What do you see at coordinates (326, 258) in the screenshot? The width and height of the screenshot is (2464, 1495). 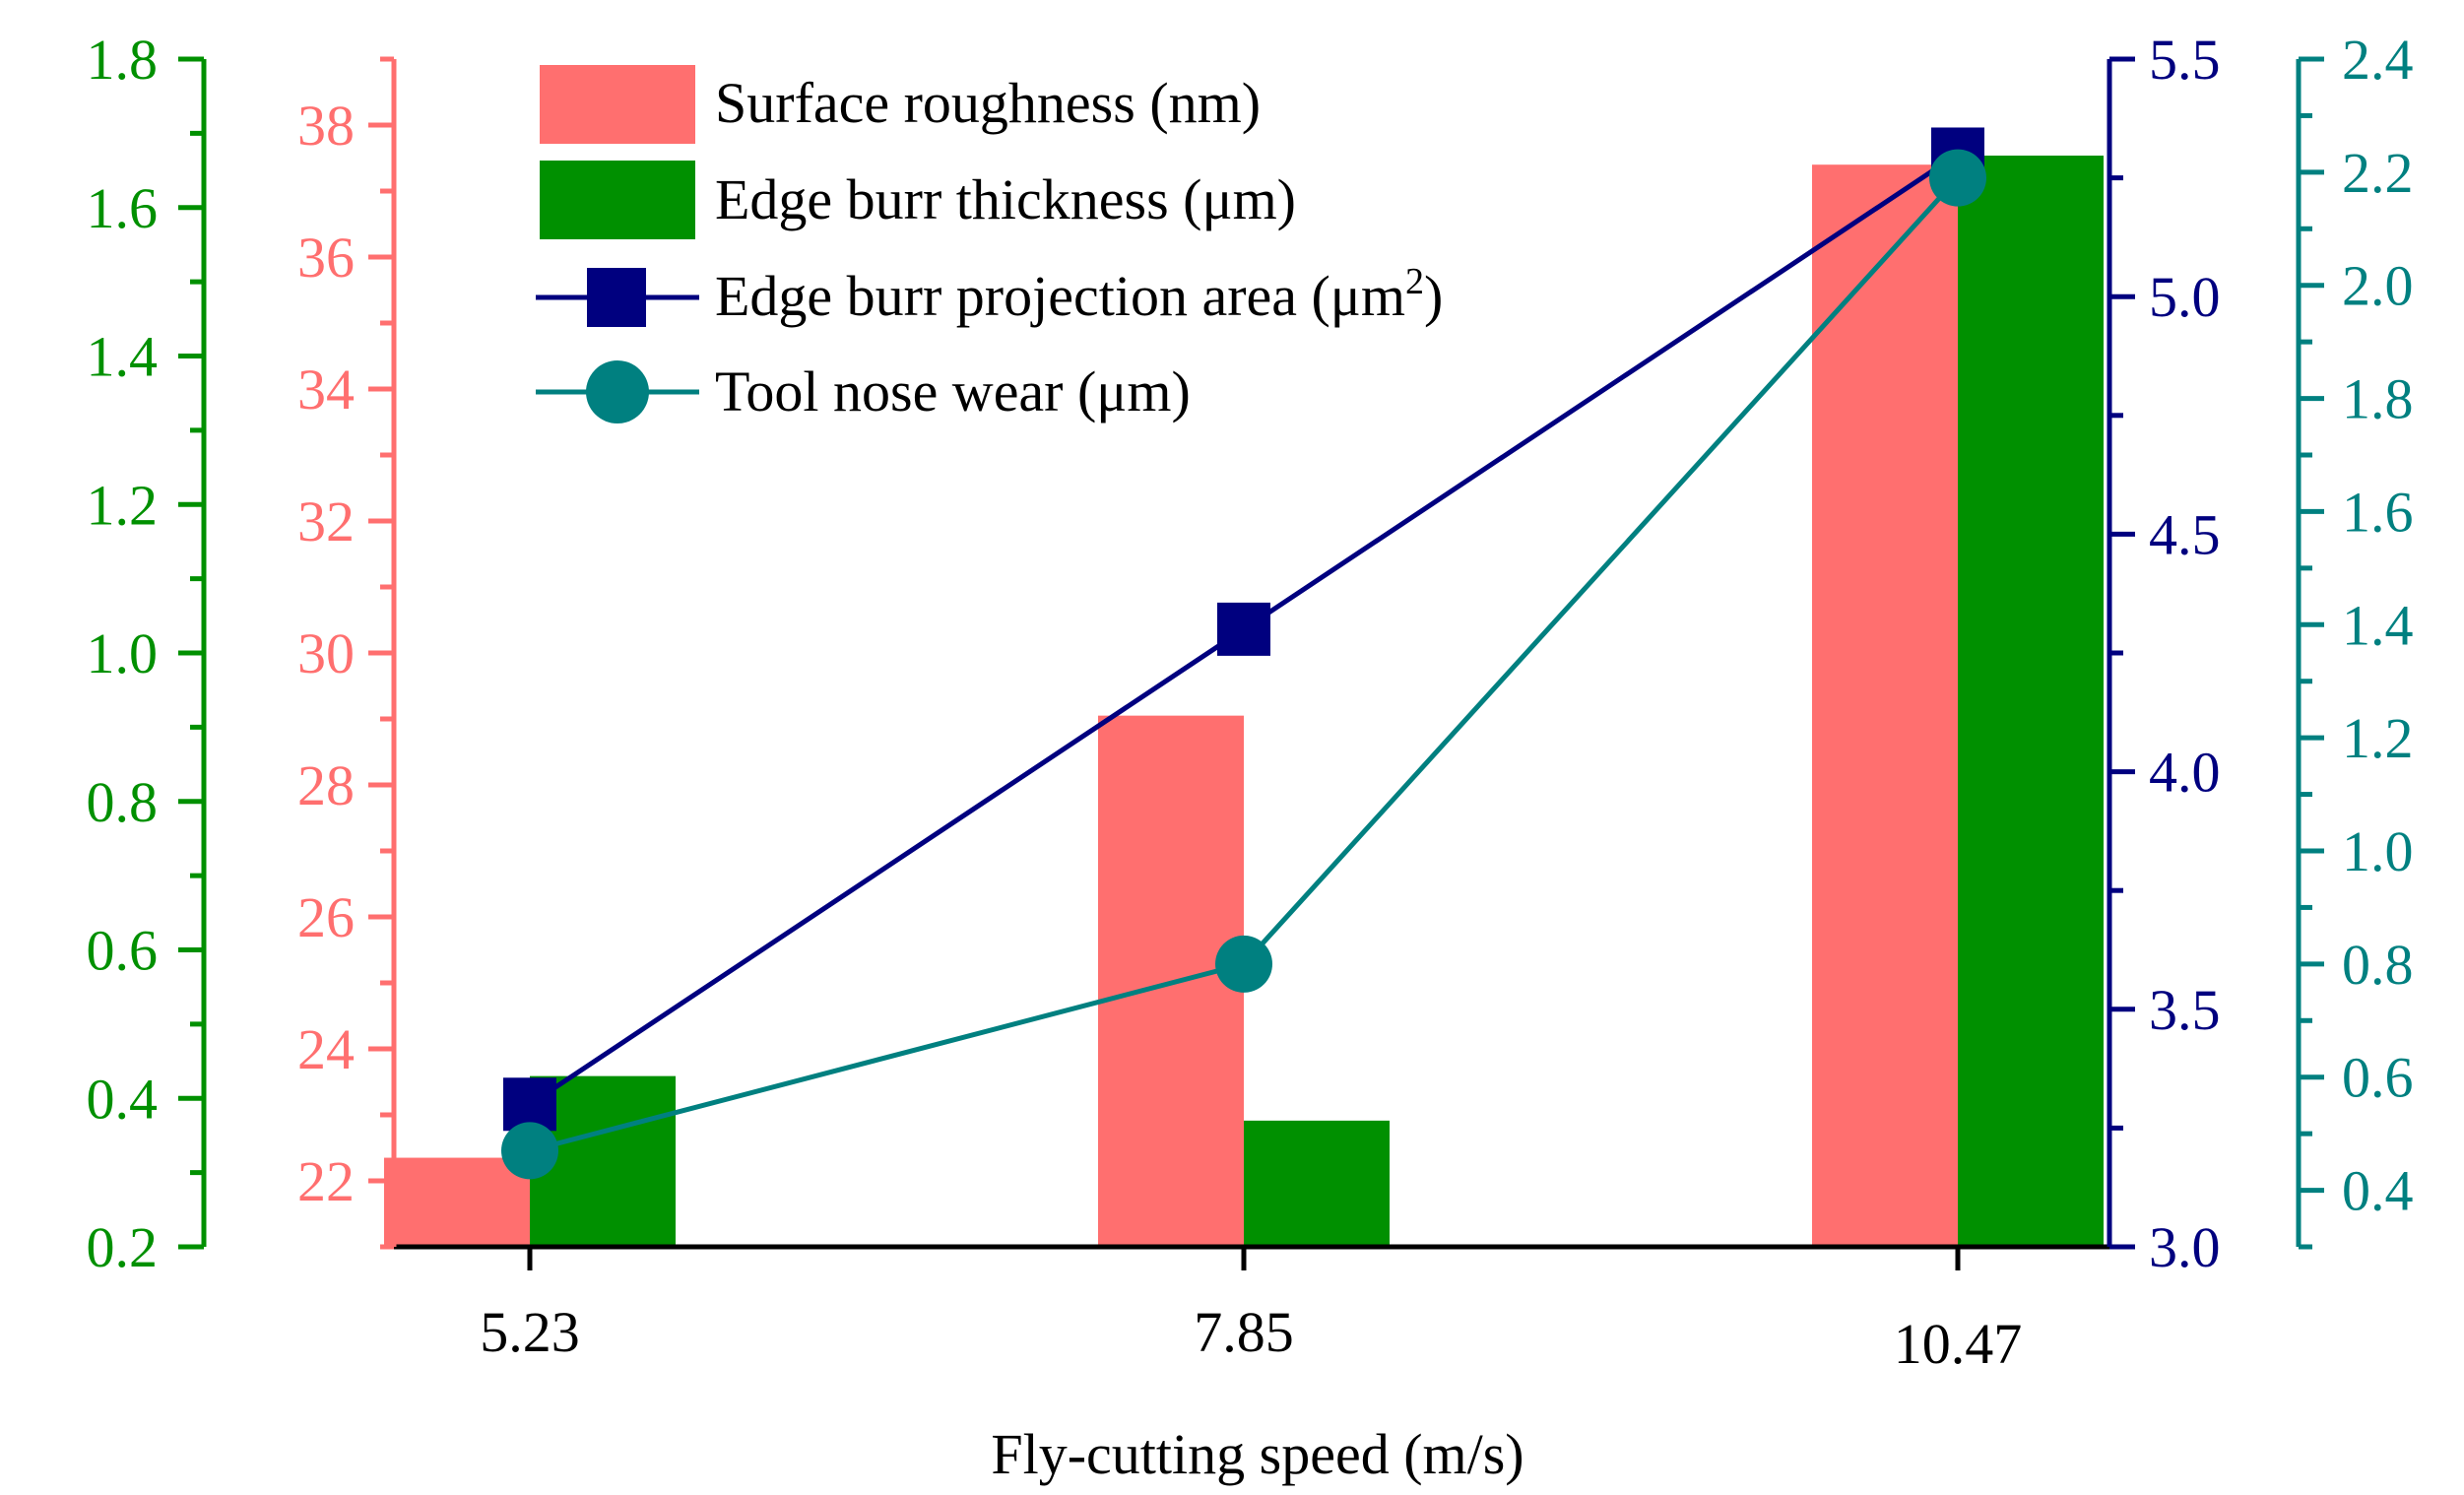 I see `y-tick-label-roughness: 36` at bounding box center [326, 258].